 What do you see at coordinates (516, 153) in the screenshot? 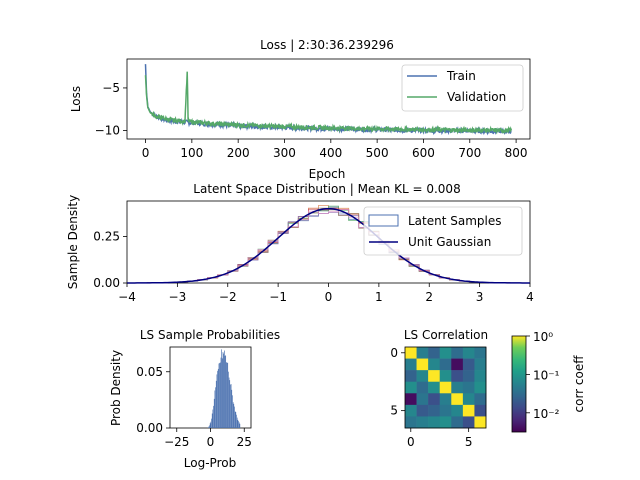
I see `x-tick-label: 800` at bounding box center [516, 153].